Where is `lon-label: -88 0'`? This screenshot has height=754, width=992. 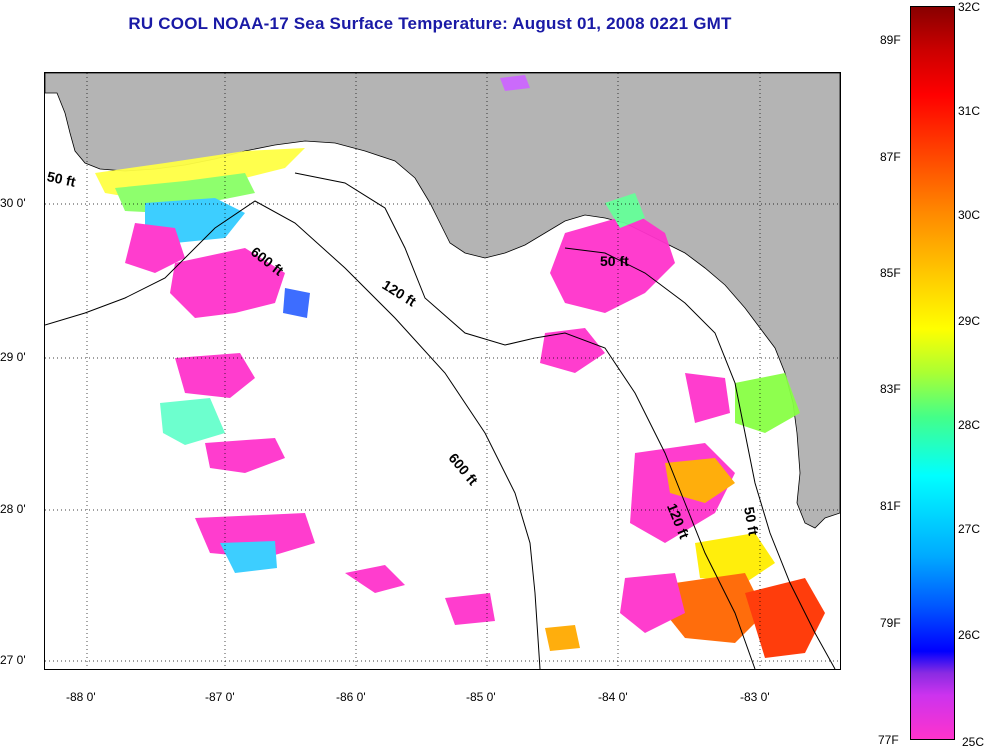 lon-label: -88 0' is located at coordinates (81, 697).